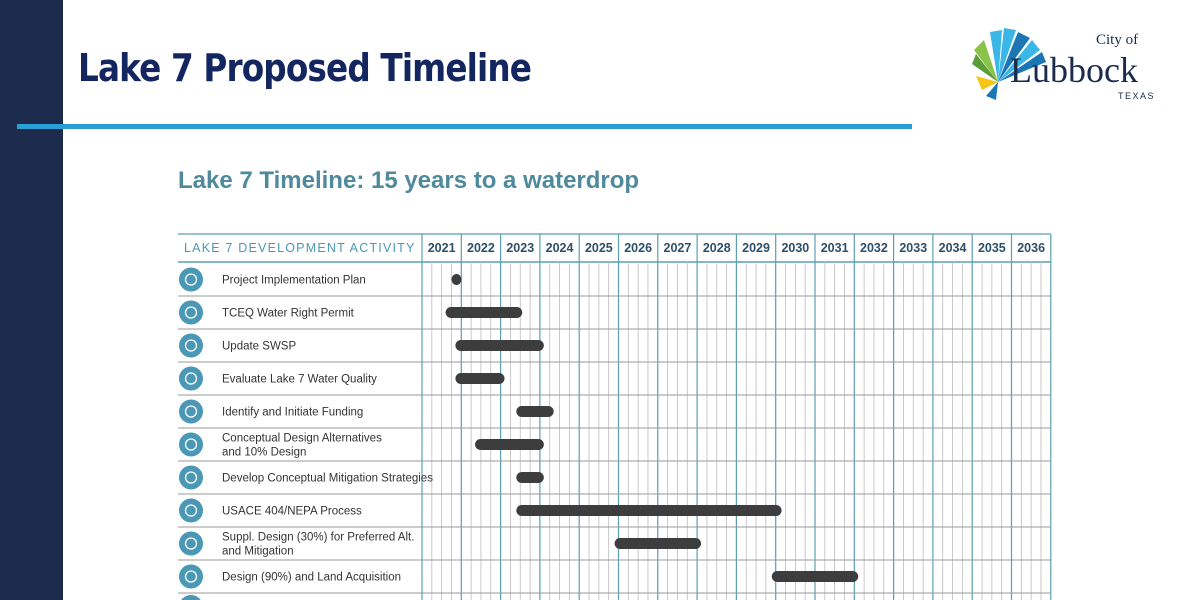 The width and height of the screenshot is (1200, 600). What do you see at coordinates (992, 248) in the screenshot?
I see `year-label: 2035` at bounding box center [992, 248].